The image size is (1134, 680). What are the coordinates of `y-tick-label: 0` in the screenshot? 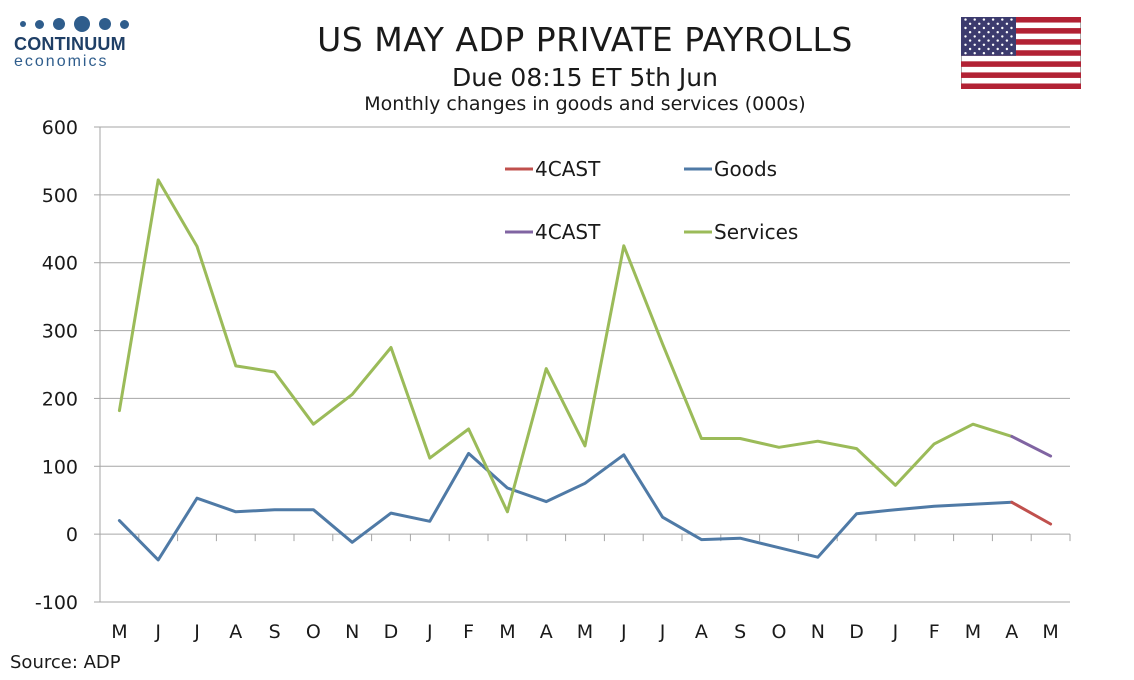 It's located at (72, 535).